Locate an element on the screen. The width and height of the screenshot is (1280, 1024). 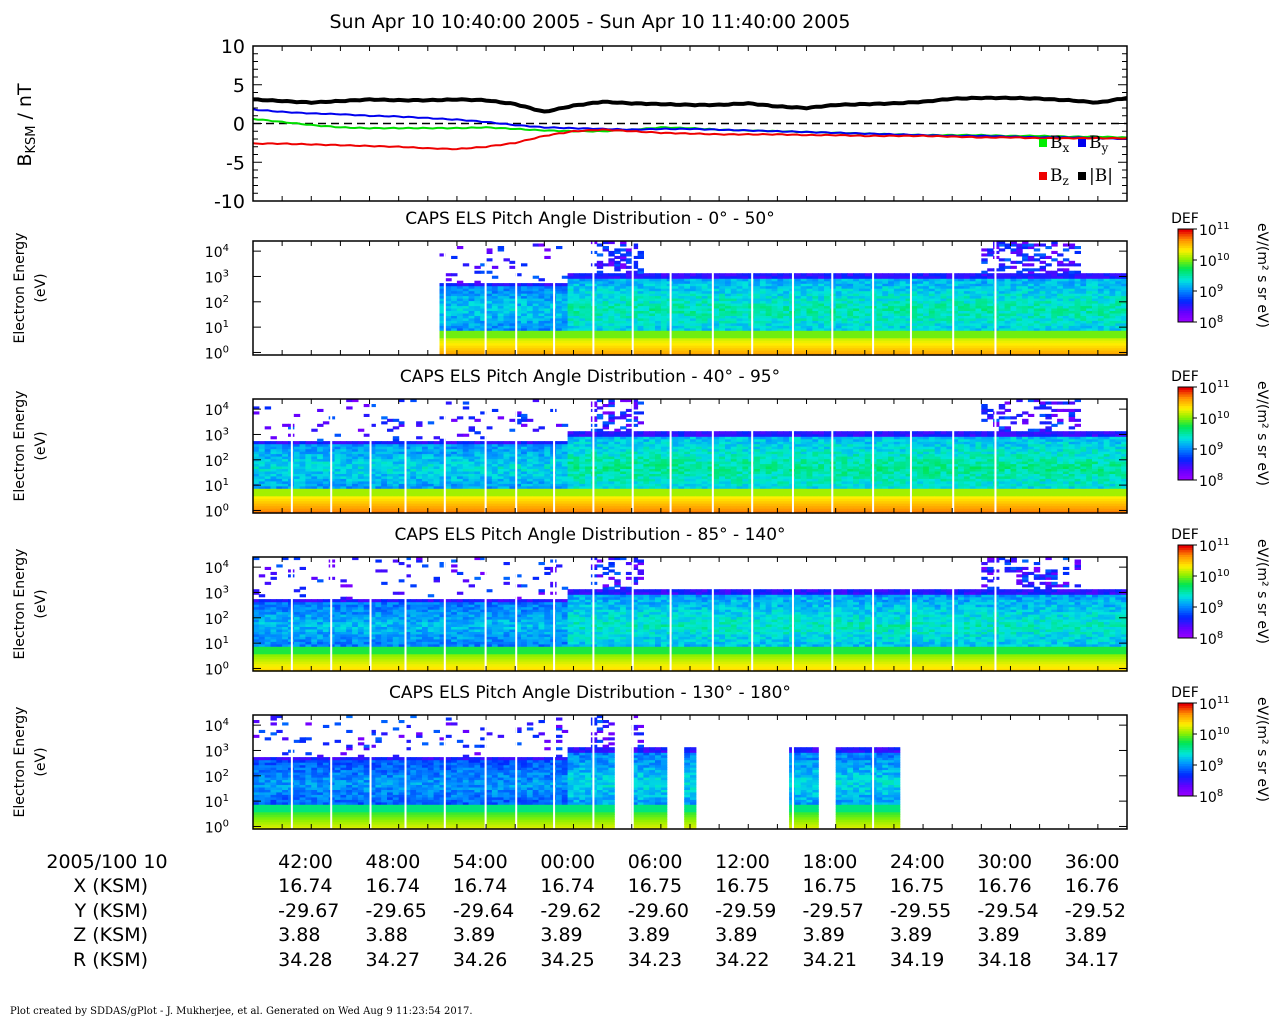
mag-frame is located at coordinates (690, 123).